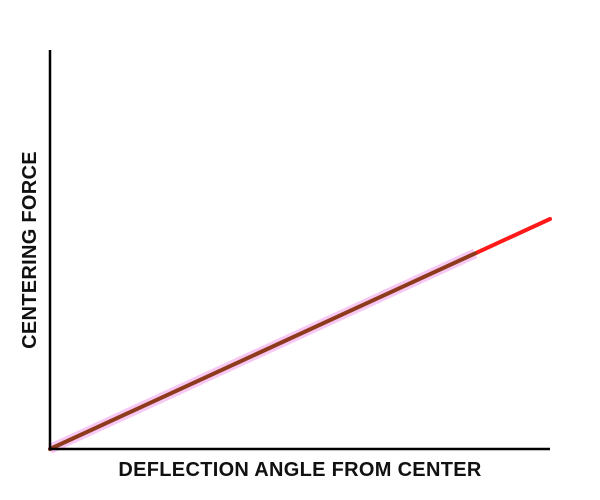  I want to click on x-axis-label: DEFLECTION ANGLE FROM CENTER, so click(299, 470).